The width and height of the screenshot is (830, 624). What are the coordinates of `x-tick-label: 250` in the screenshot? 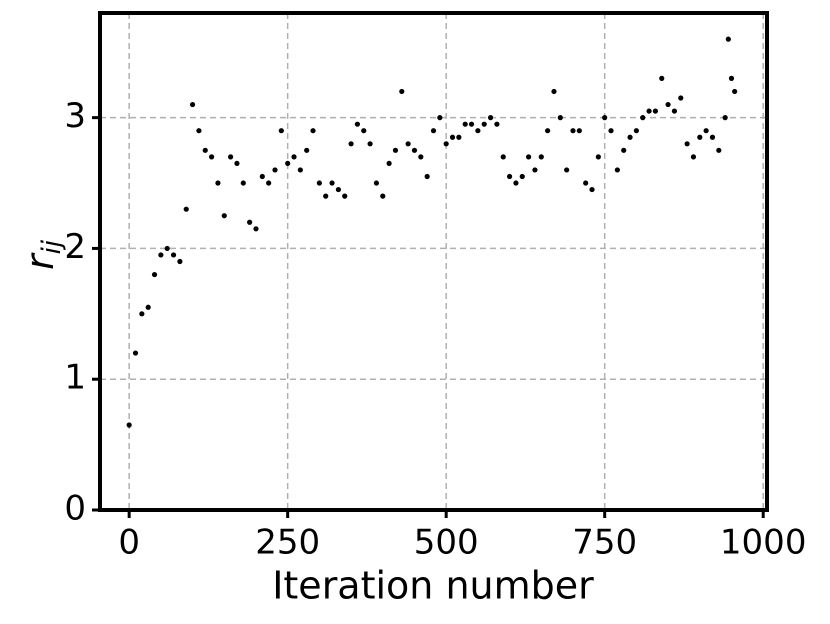 It's located at (287, 543).